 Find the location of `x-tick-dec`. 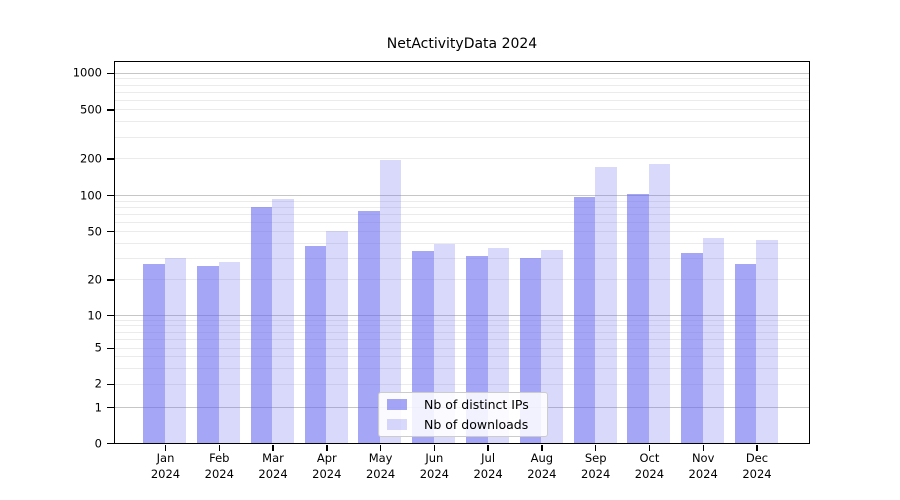

x-tick-dec is located at coordinates (757, 447).